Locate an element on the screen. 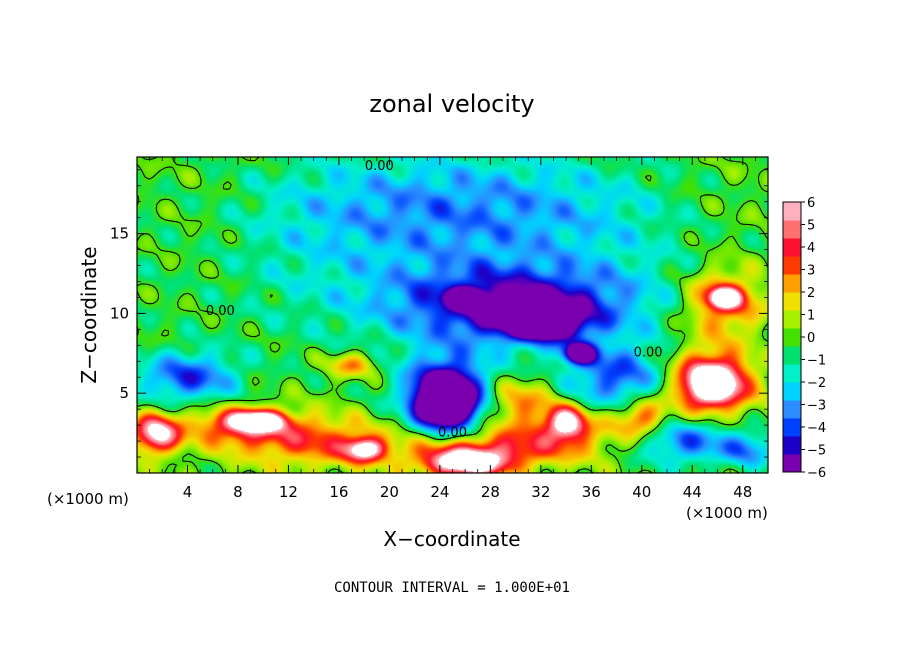  colorbar-tick-label: −5 is located at coordinates (816, 451).